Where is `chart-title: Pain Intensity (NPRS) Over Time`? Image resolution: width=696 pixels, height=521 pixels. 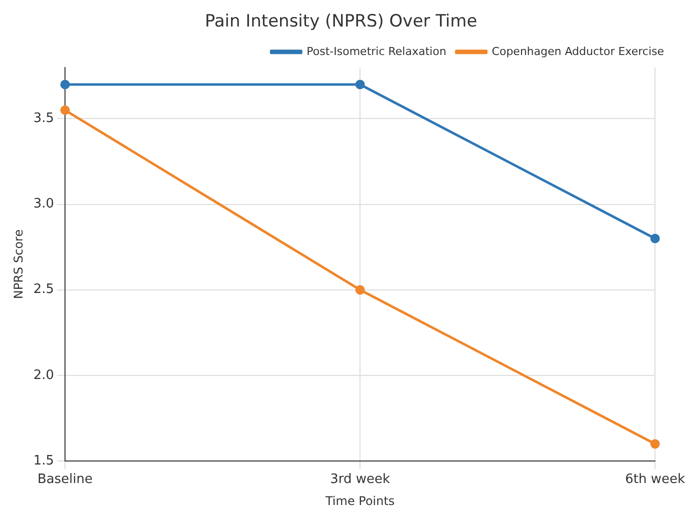
chart-title: Pain Intensity (NPRS) Over Time is located at coordinates (341, 22).